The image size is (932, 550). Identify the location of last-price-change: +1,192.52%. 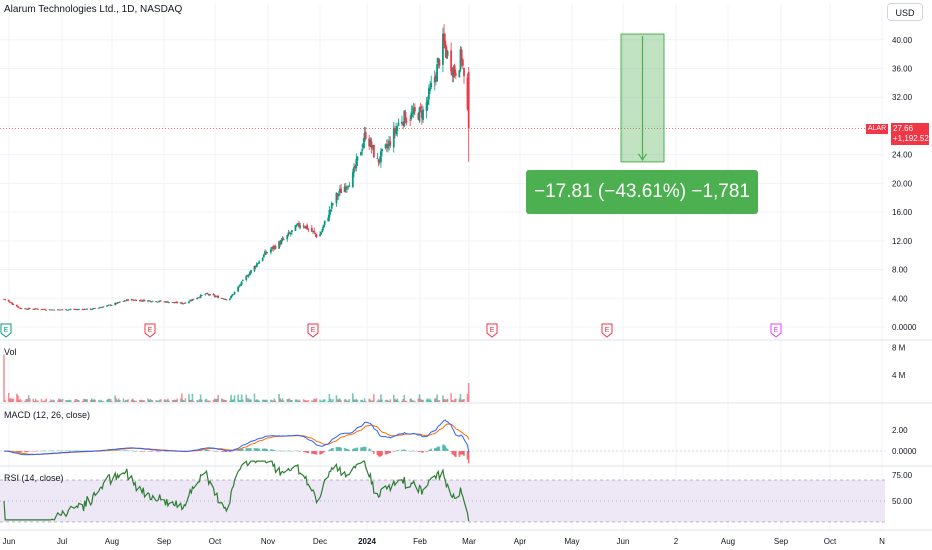
(912, 138).